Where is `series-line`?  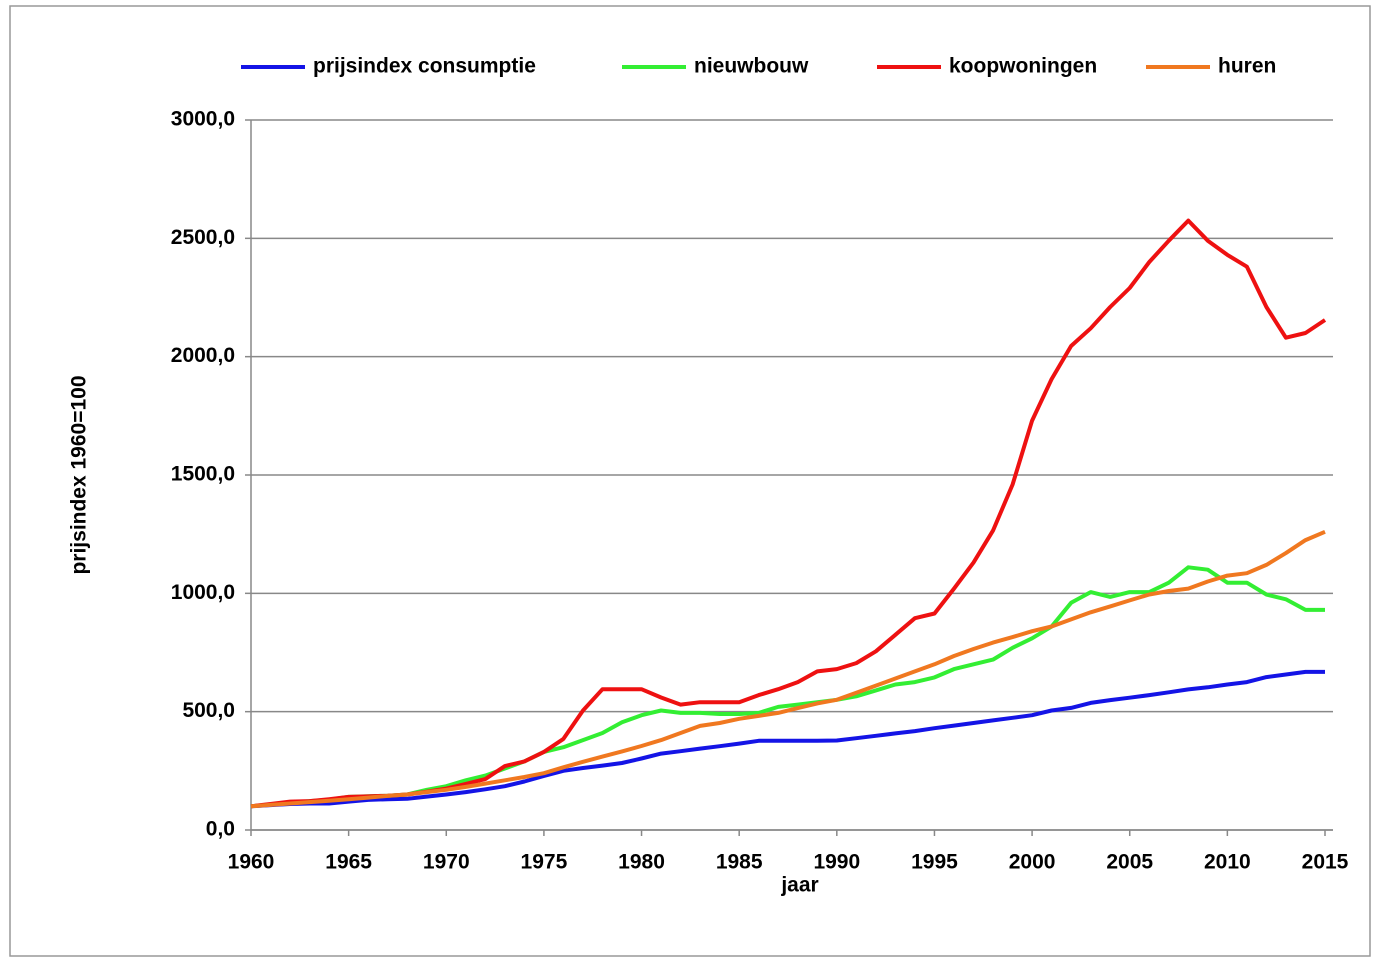
series-line is located at coordinates (787, 739).